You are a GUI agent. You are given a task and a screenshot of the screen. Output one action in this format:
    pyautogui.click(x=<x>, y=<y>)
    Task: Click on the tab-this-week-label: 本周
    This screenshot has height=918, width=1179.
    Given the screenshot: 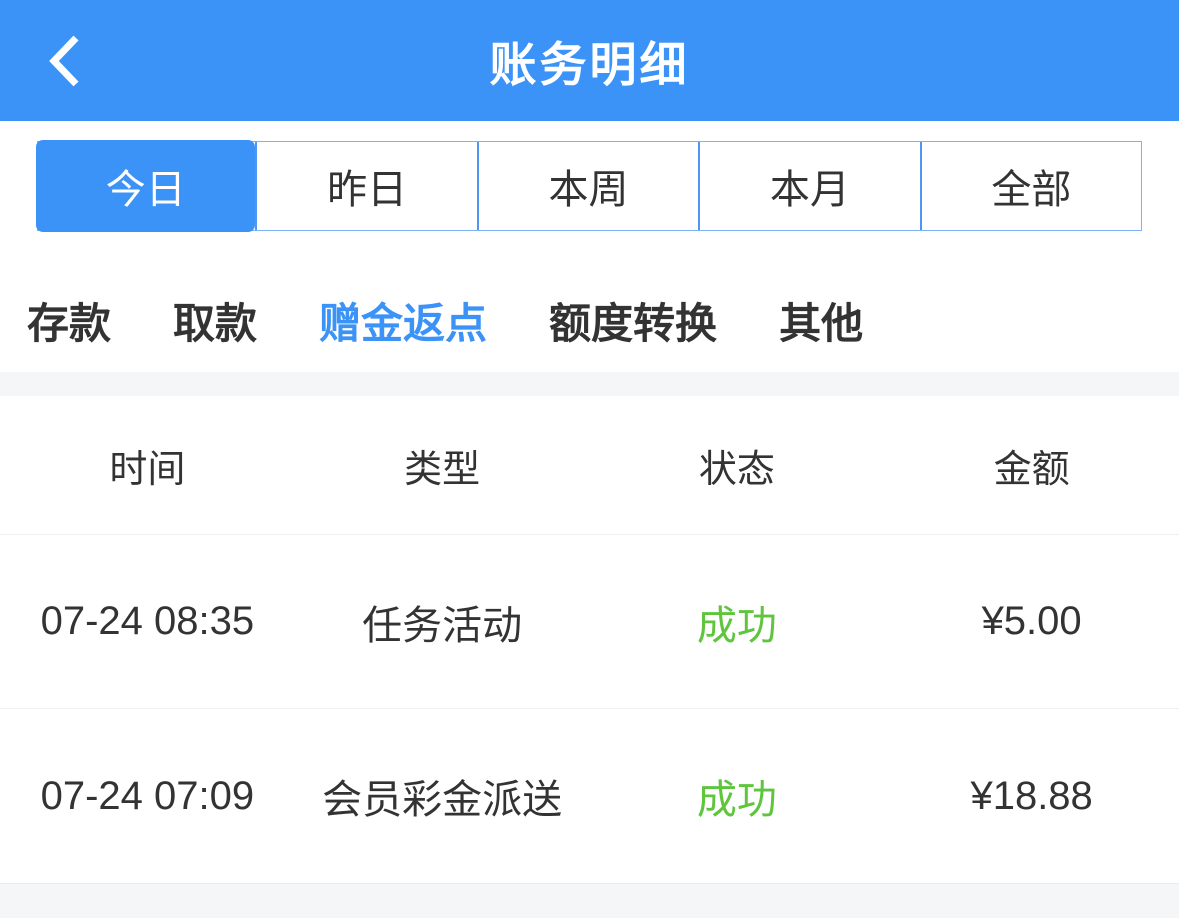 What is the action you would take?
    pyautogui.click(x=588, y=190)
    